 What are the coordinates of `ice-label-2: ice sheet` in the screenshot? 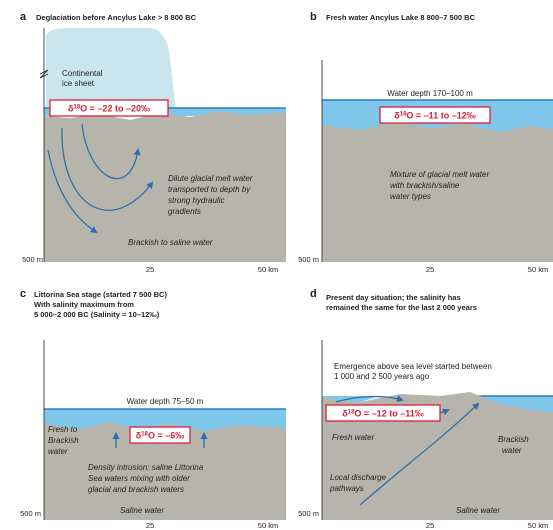 It's located at (78, 83).